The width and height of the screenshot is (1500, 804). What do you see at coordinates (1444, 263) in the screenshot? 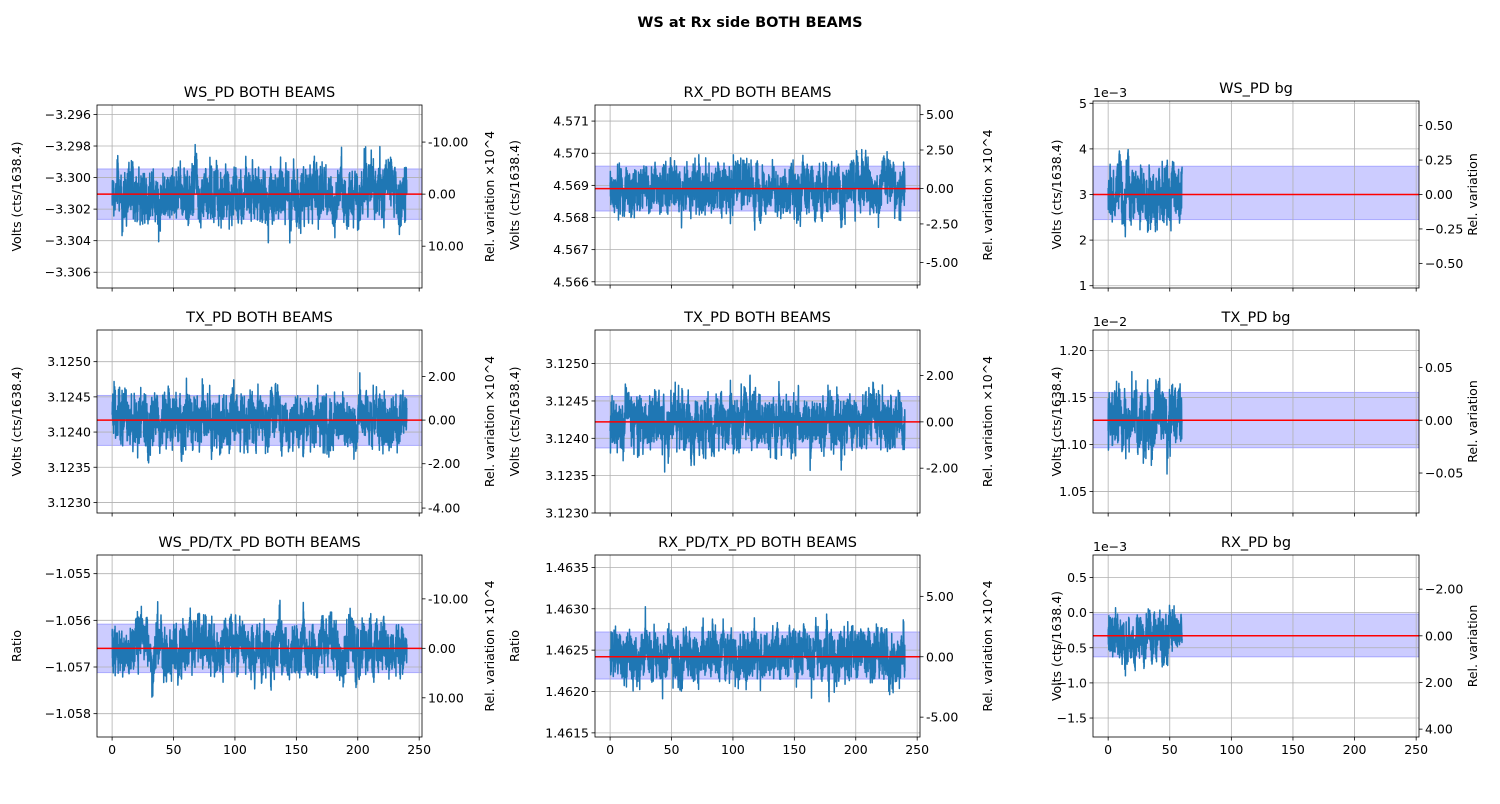
I see `y2-tick-label: −0.50` at bounding box center [1444, 263].